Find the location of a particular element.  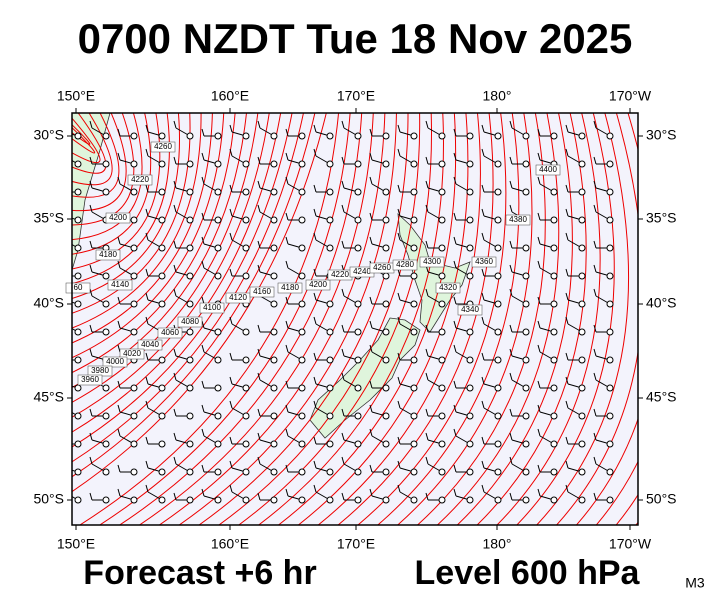

contour-label: 4360 is located at coordinates (484, 261).